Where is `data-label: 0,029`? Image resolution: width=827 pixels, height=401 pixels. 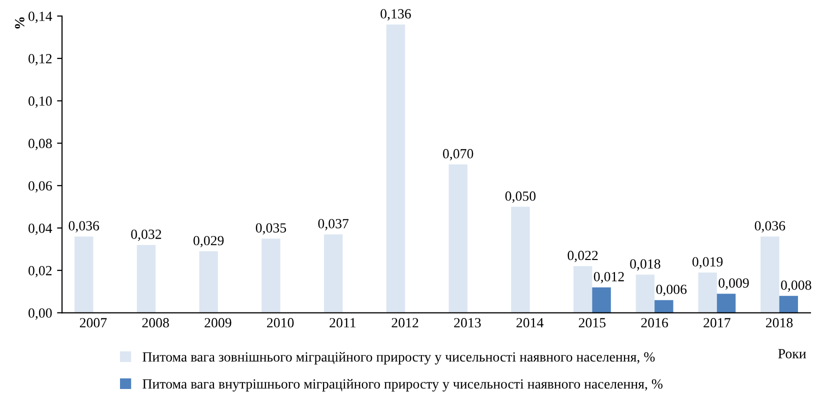 data-label: 0,029 is located at coordinates (209, 242).